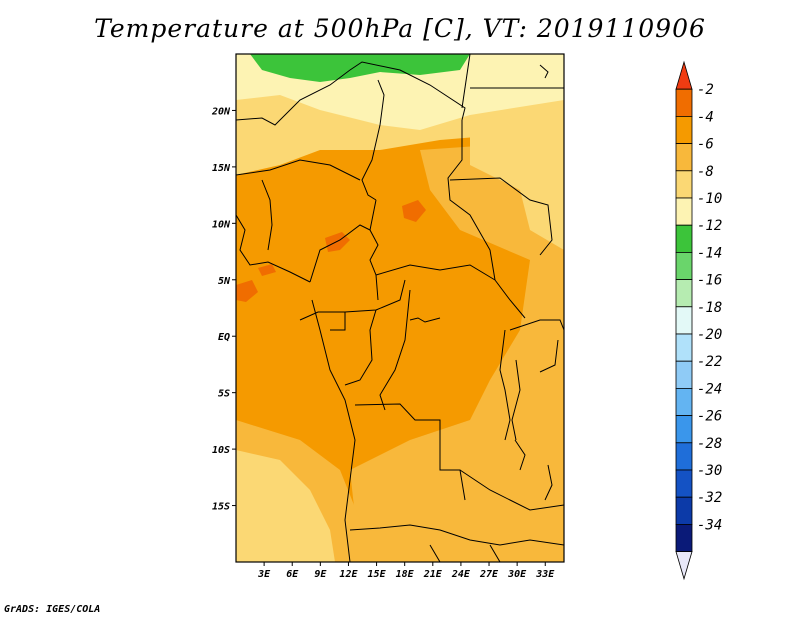 Image resolution: width=800 pixels, height=618 pixels. I want to click on lat-tick-label: EQ, so click(224, 337).